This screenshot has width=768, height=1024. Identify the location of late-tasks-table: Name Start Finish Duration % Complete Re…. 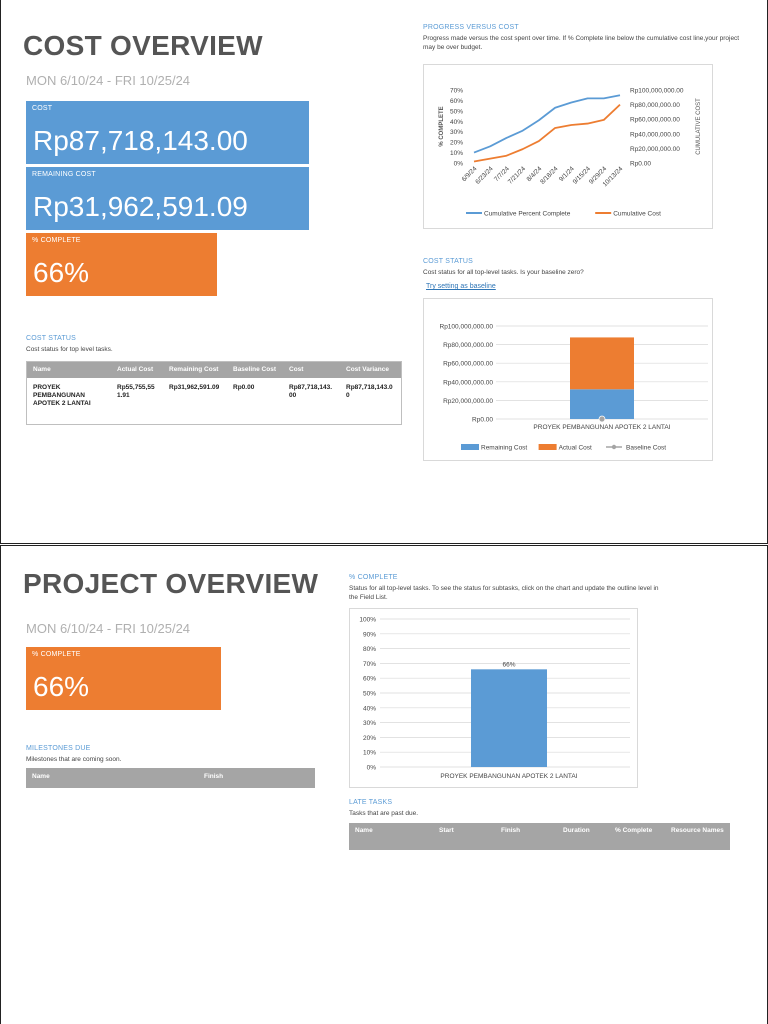
(539, 836).